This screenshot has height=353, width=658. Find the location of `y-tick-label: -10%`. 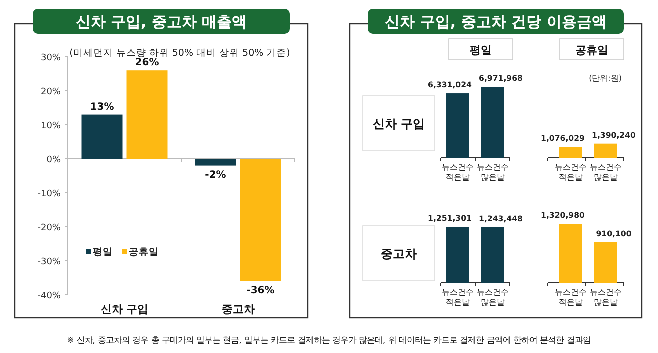

y-tick-label: -10% is located at coordinates (50, 195).